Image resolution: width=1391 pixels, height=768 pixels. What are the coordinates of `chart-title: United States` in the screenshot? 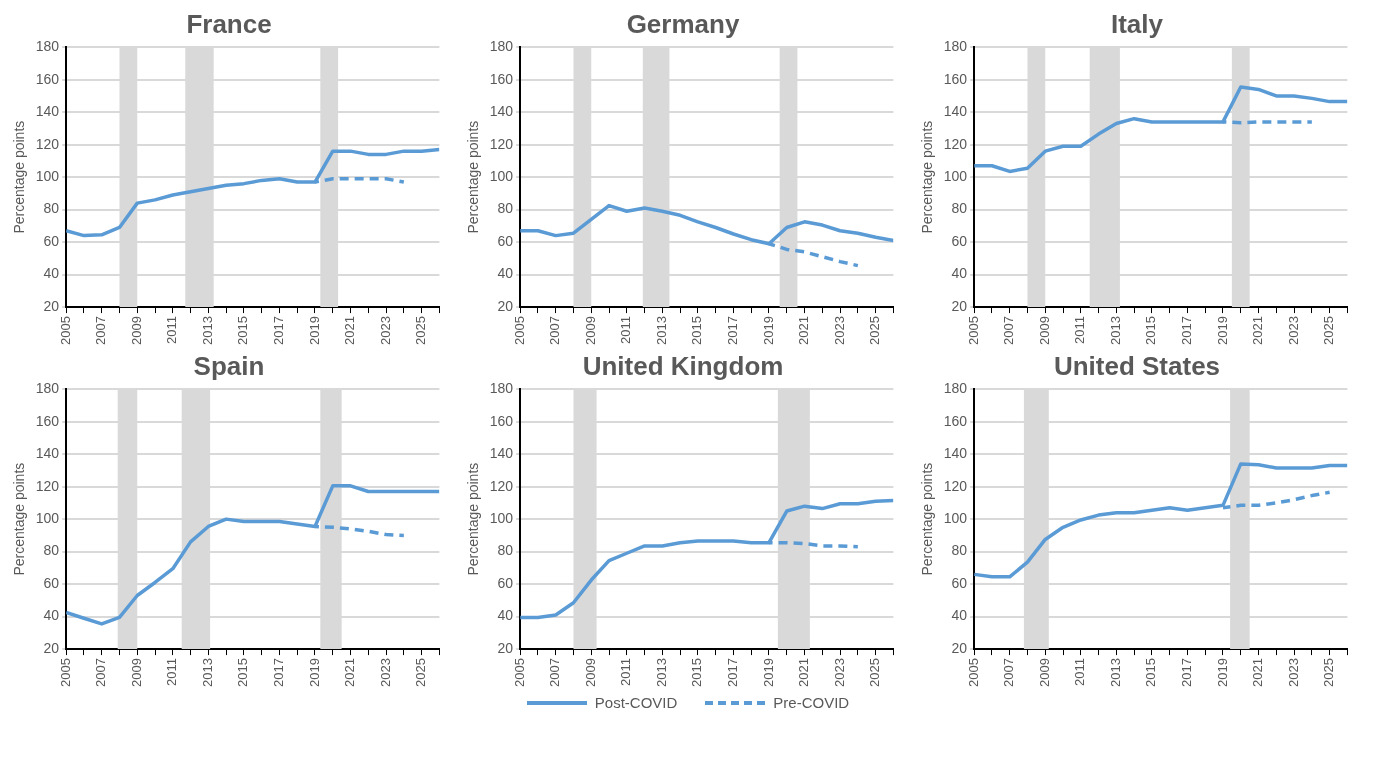 It's located at (1137, 365).